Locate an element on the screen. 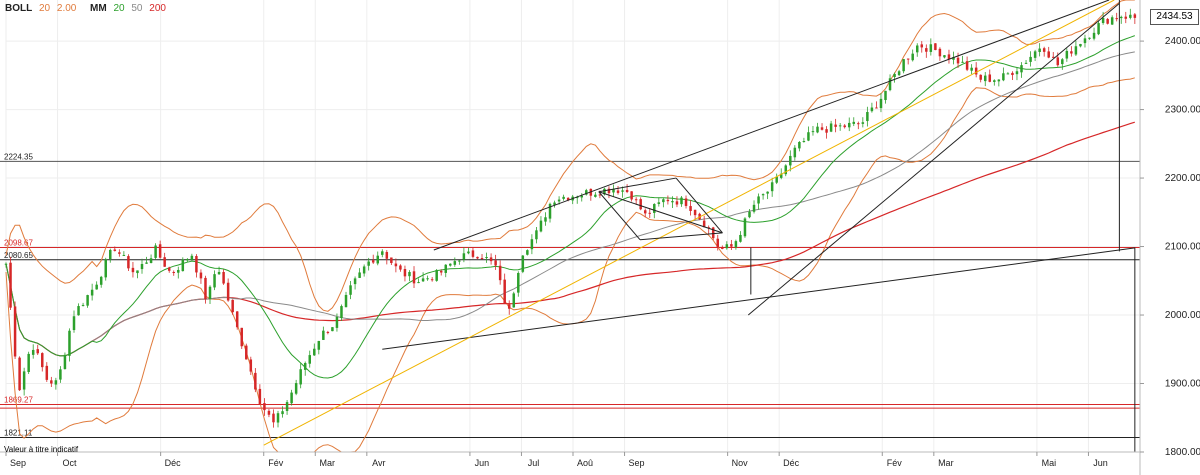  legend-ma-50: 50 is located at coordinates (137, 8).